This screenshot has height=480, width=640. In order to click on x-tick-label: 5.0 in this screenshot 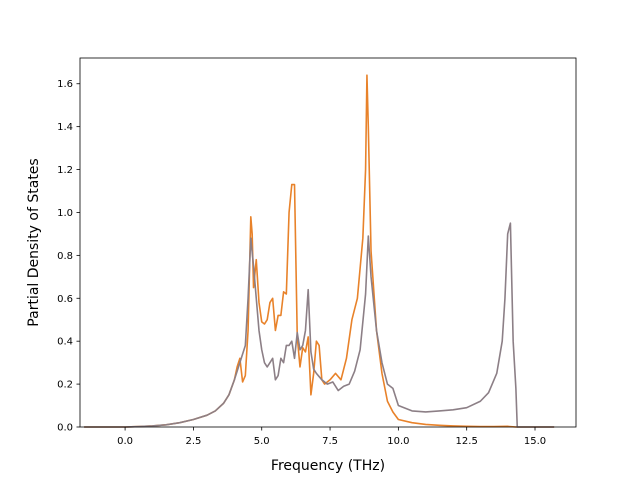, I will do `click(262, 441)`.